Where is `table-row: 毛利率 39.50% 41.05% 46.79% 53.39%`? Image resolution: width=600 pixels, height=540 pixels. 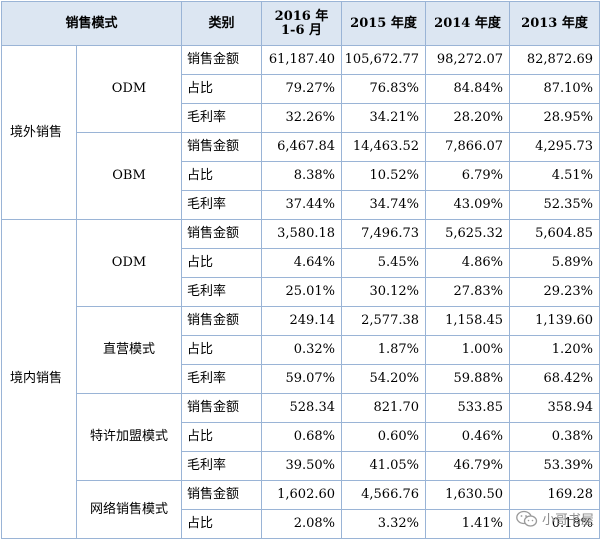 table-row: 毛利率 39.50% 41.05% 46.79% 53.39% is located at coordinates (301, 466).